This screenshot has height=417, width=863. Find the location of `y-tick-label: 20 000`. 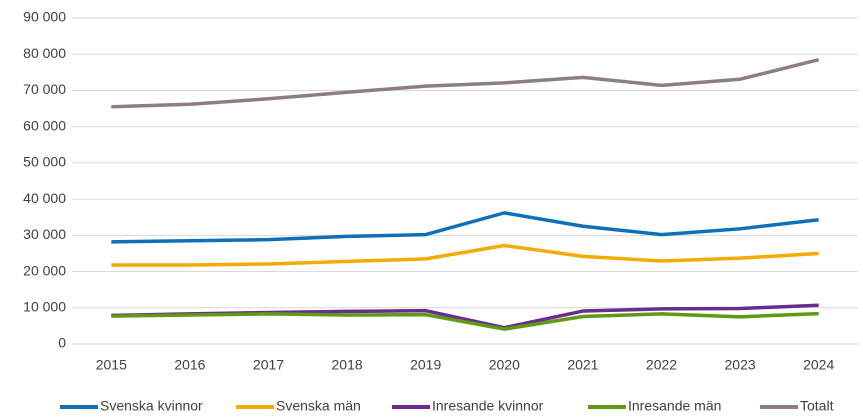

y-tick-label: 20 000 is located at coordinates (44, 270).